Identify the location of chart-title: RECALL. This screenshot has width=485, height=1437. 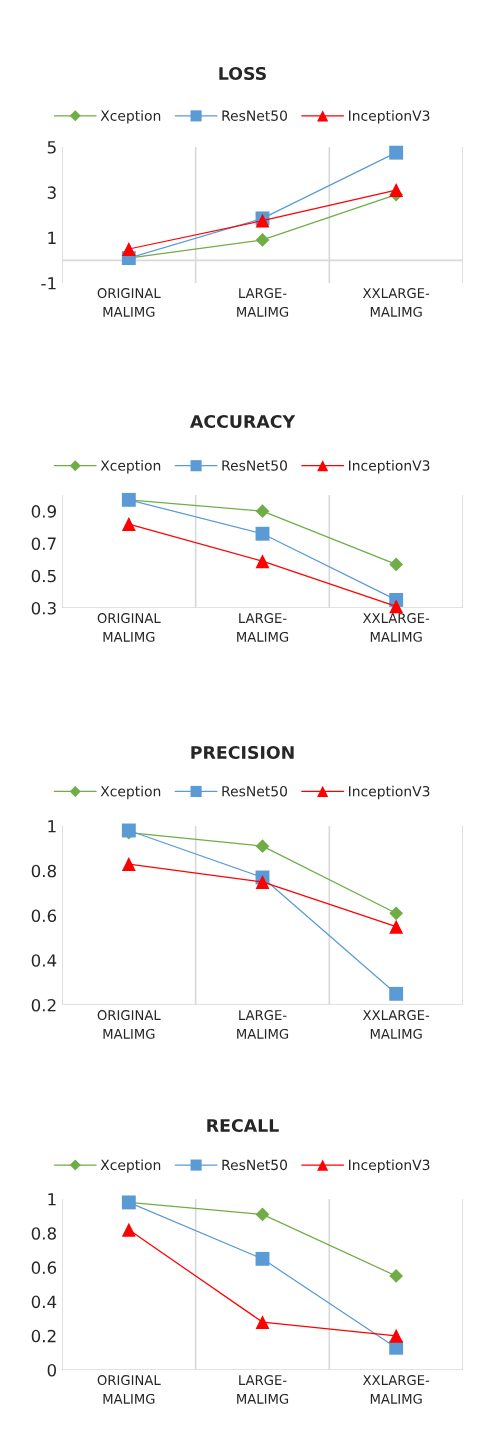
(243, 1125).